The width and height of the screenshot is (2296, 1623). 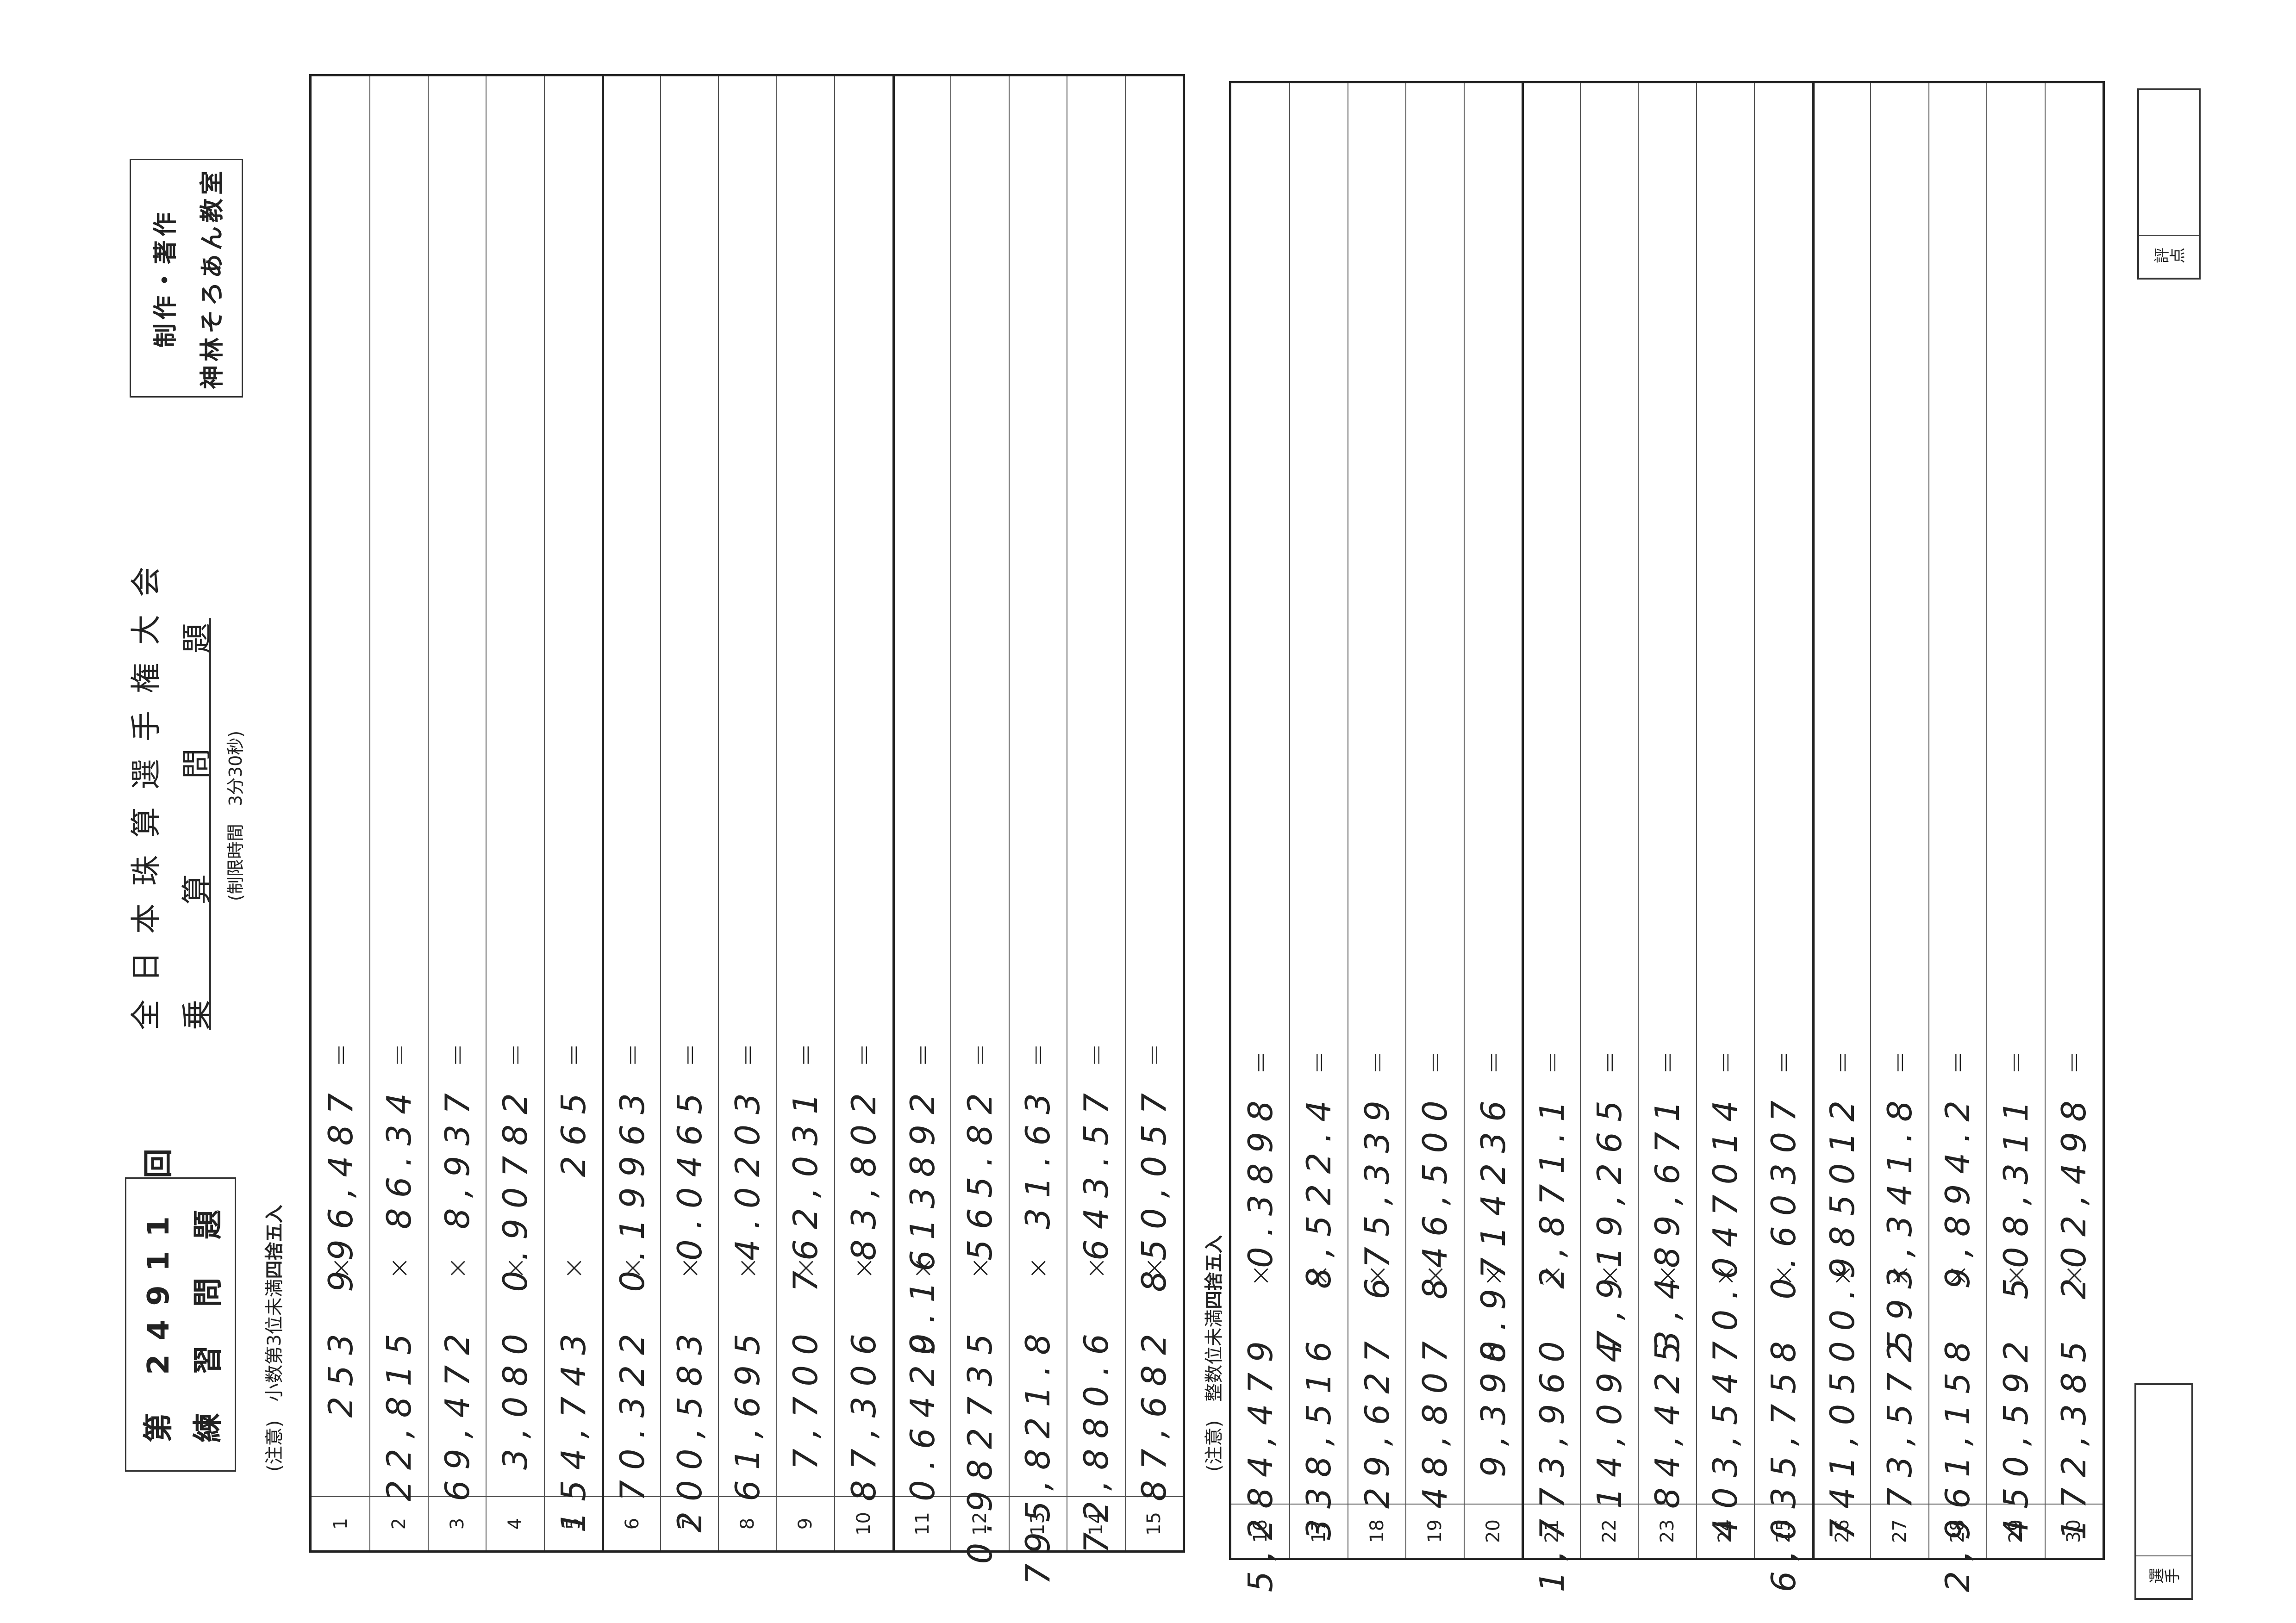 What do you see at coordinates (1493, 1226) in the screenshot?
I see `multiplier: 0.9714236` at bounding box center [1493, 1226].